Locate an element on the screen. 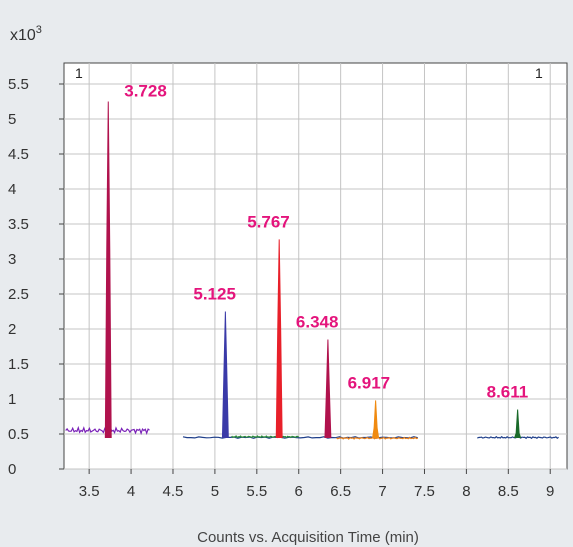 The image size is (573, 547). y-tick-label: 2.5 is located at coordinates (18, 294).